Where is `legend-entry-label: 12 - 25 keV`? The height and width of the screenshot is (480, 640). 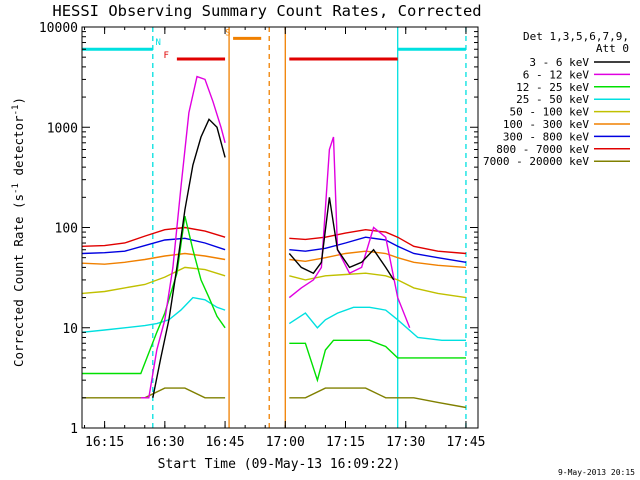 legend-entry-label: 12 - 25 keV is located at coordinates (552, 87).